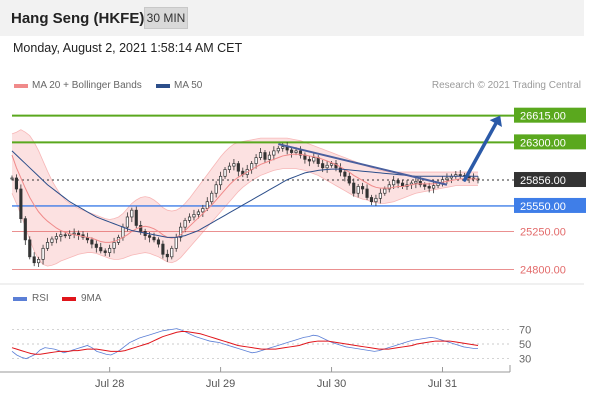  What do you see at coordinates (109, 384) in the screenshot?
I see `x-tick-label-0: Jul 28` at bounding box center [109, 384].